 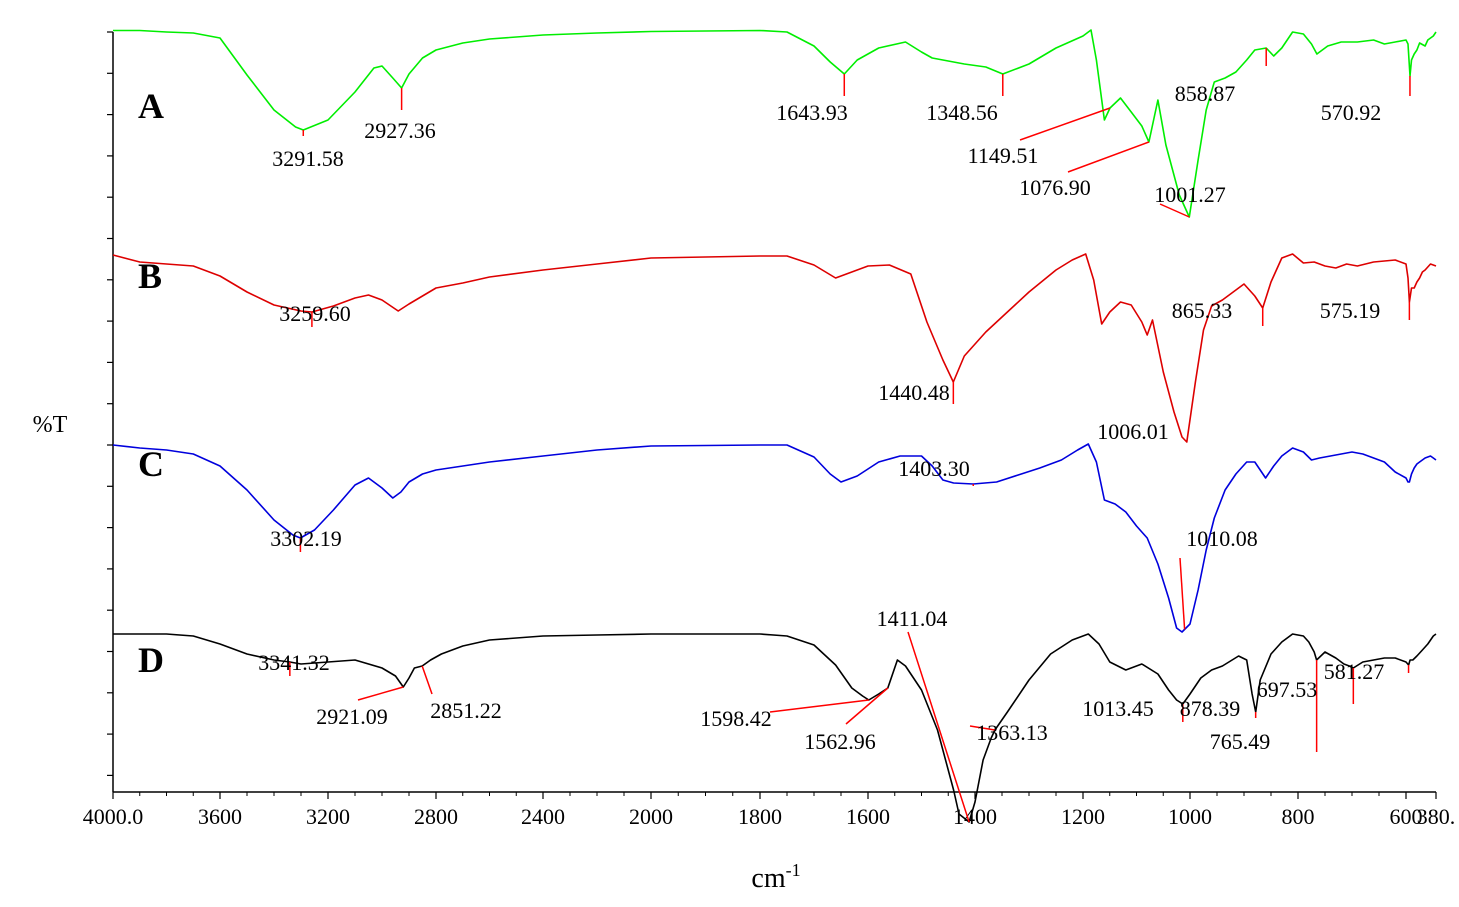 I want to click on y-axis, so click(x=110, y=411).